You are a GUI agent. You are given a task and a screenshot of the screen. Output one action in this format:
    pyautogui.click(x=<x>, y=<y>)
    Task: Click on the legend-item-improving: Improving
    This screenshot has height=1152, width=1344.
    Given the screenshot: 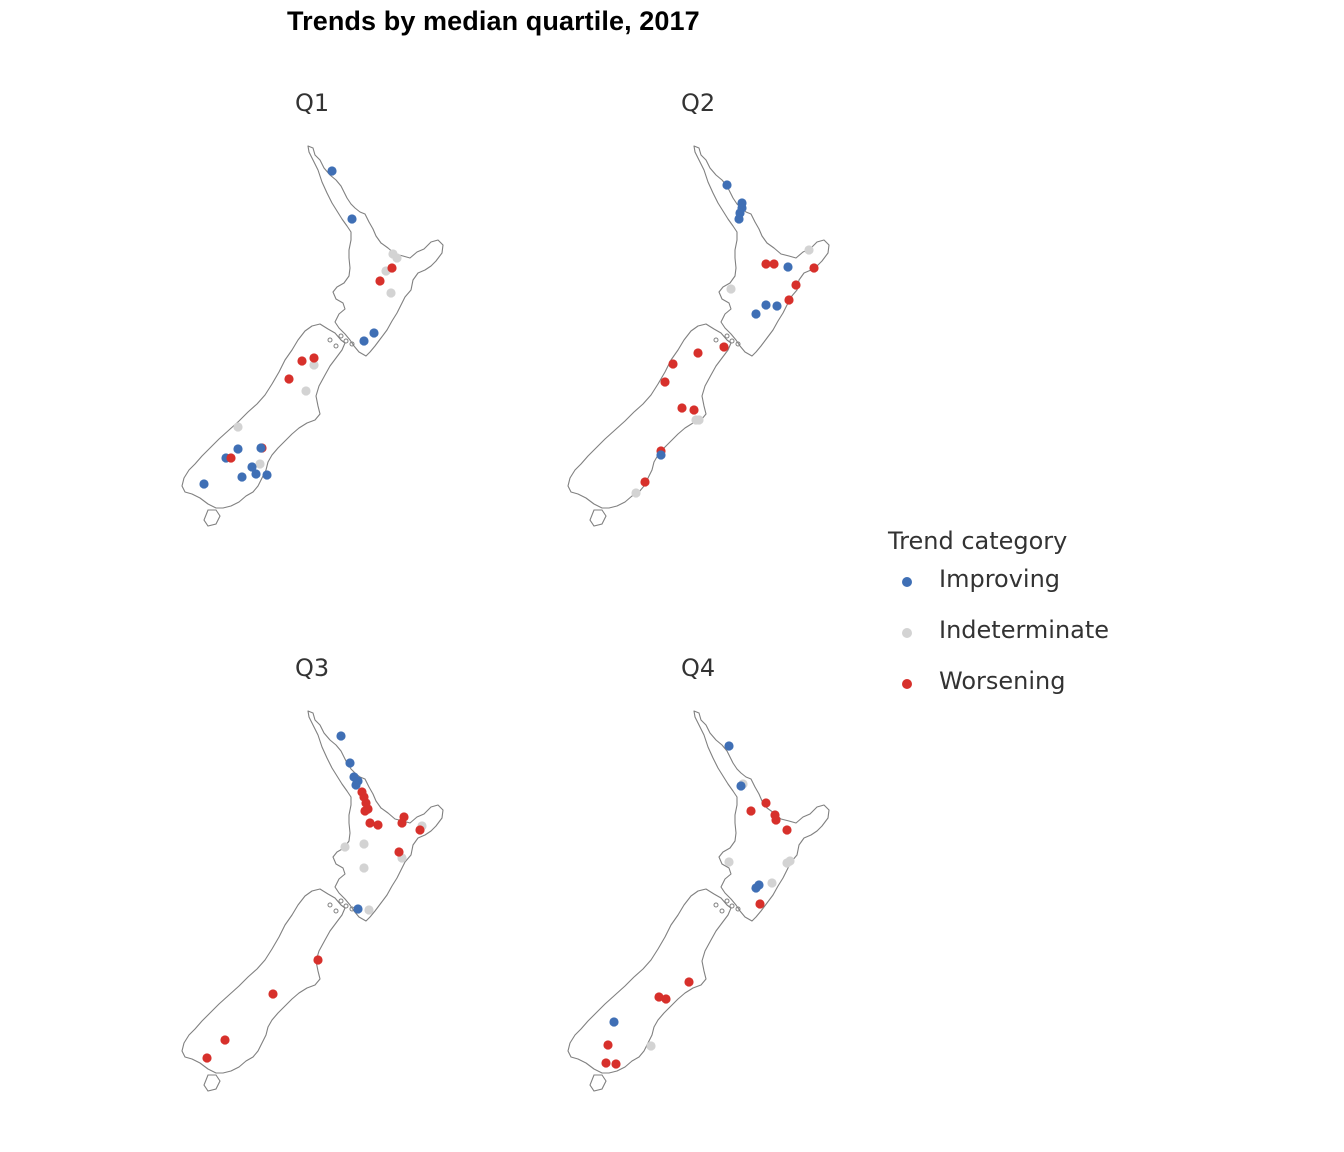 What is the action you would take?
    pyautogui.click(x=977, y=590)
    